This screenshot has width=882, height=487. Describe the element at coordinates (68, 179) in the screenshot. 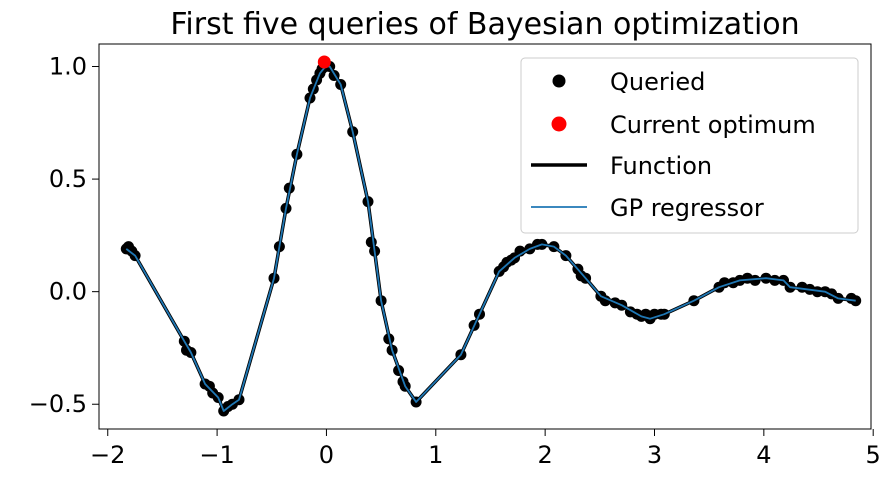

I see `y-tick-label: 0.5` at that location.